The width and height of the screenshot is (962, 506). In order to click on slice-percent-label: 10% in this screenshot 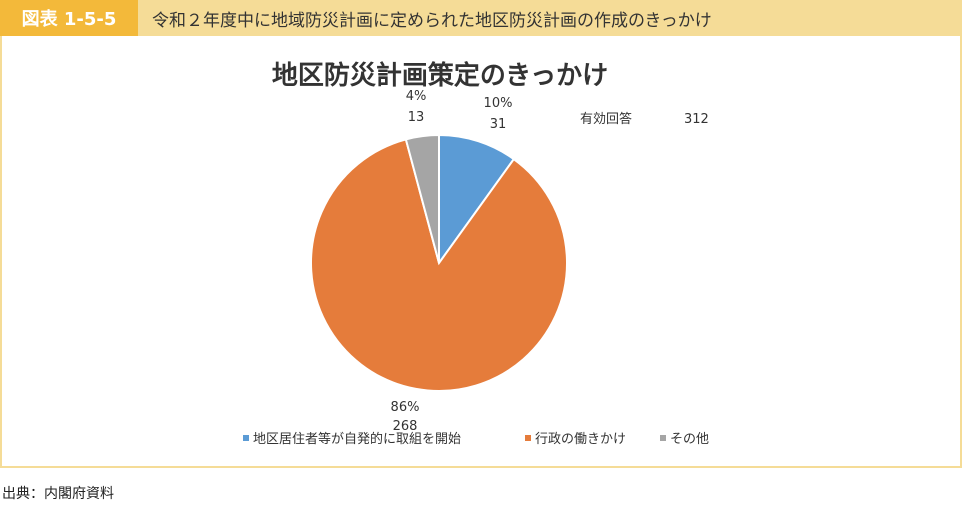, I will do `click(498, 103)`.